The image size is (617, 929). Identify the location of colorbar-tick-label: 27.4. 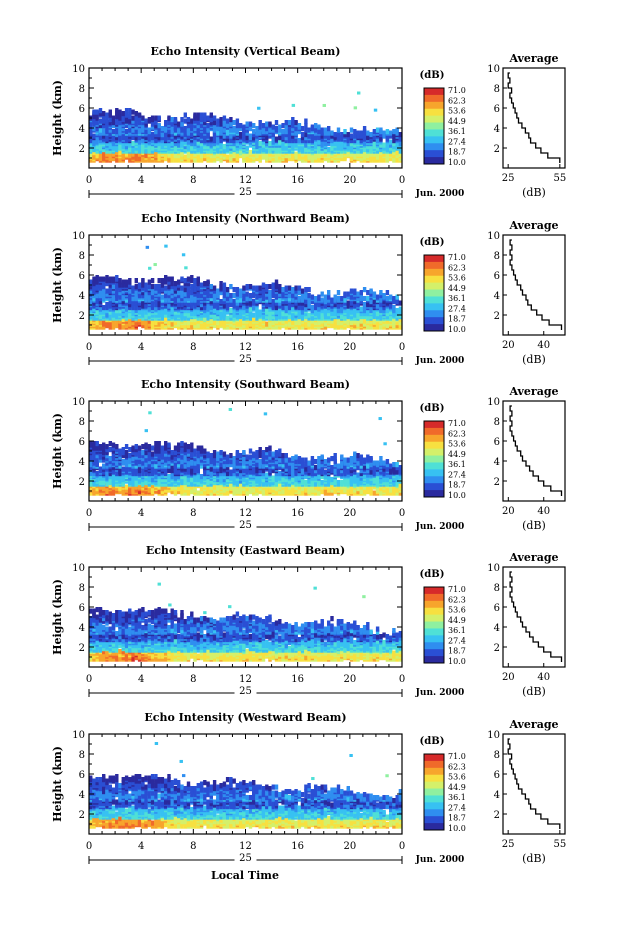
(457, 141).